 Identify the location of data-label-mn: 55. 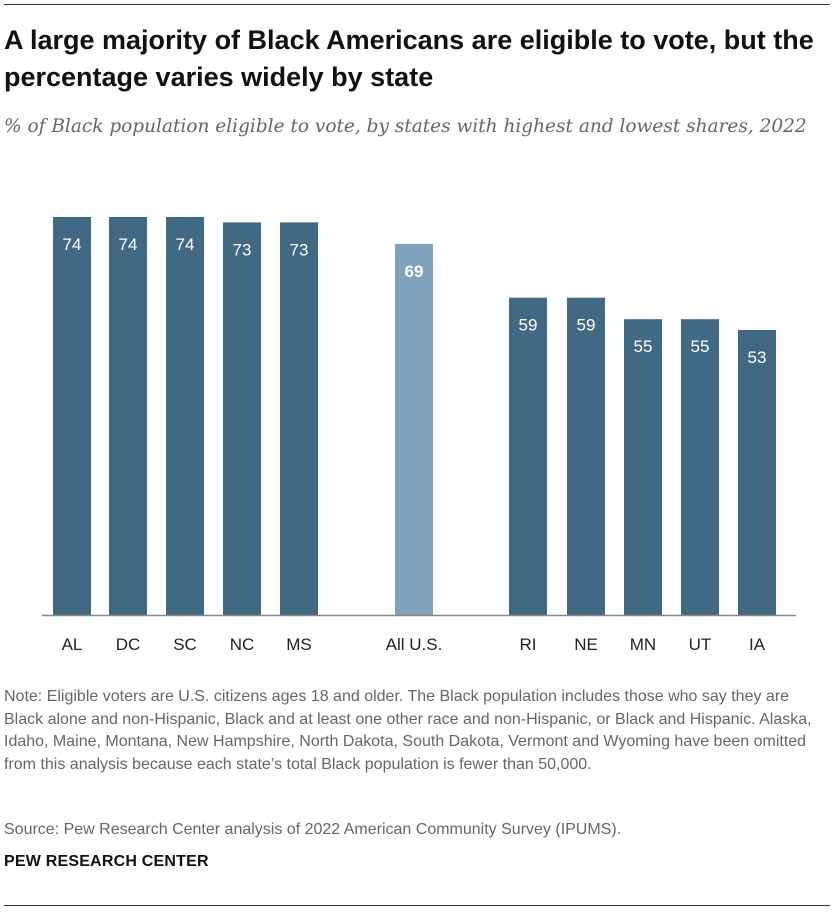
(643, 346).